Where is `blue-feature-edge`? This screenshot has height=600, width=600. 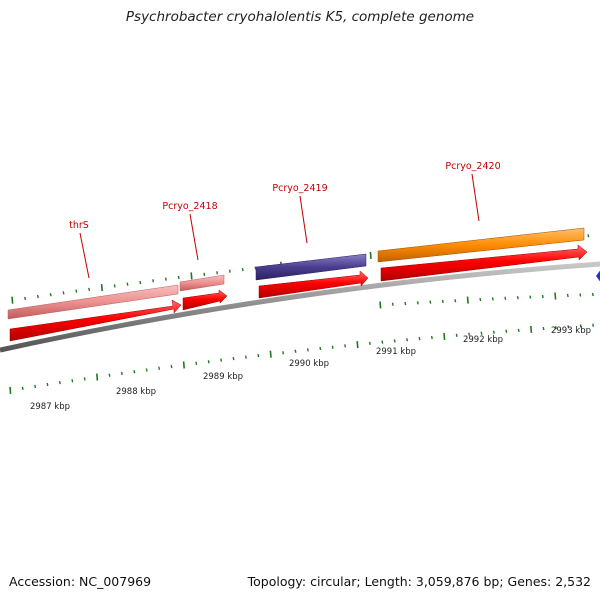 blue-feature-edge is located at coordinates (598, 276).